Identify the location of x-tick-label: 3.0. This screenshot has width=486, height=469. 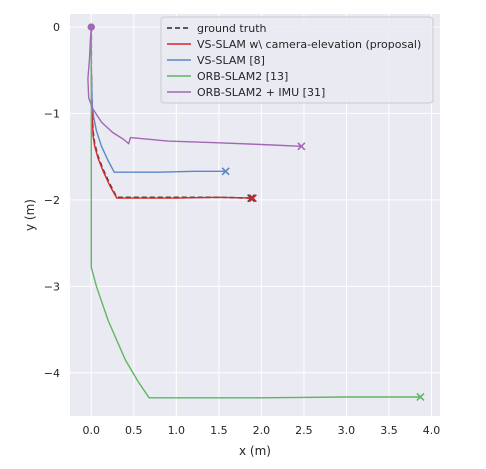
(347, 430).